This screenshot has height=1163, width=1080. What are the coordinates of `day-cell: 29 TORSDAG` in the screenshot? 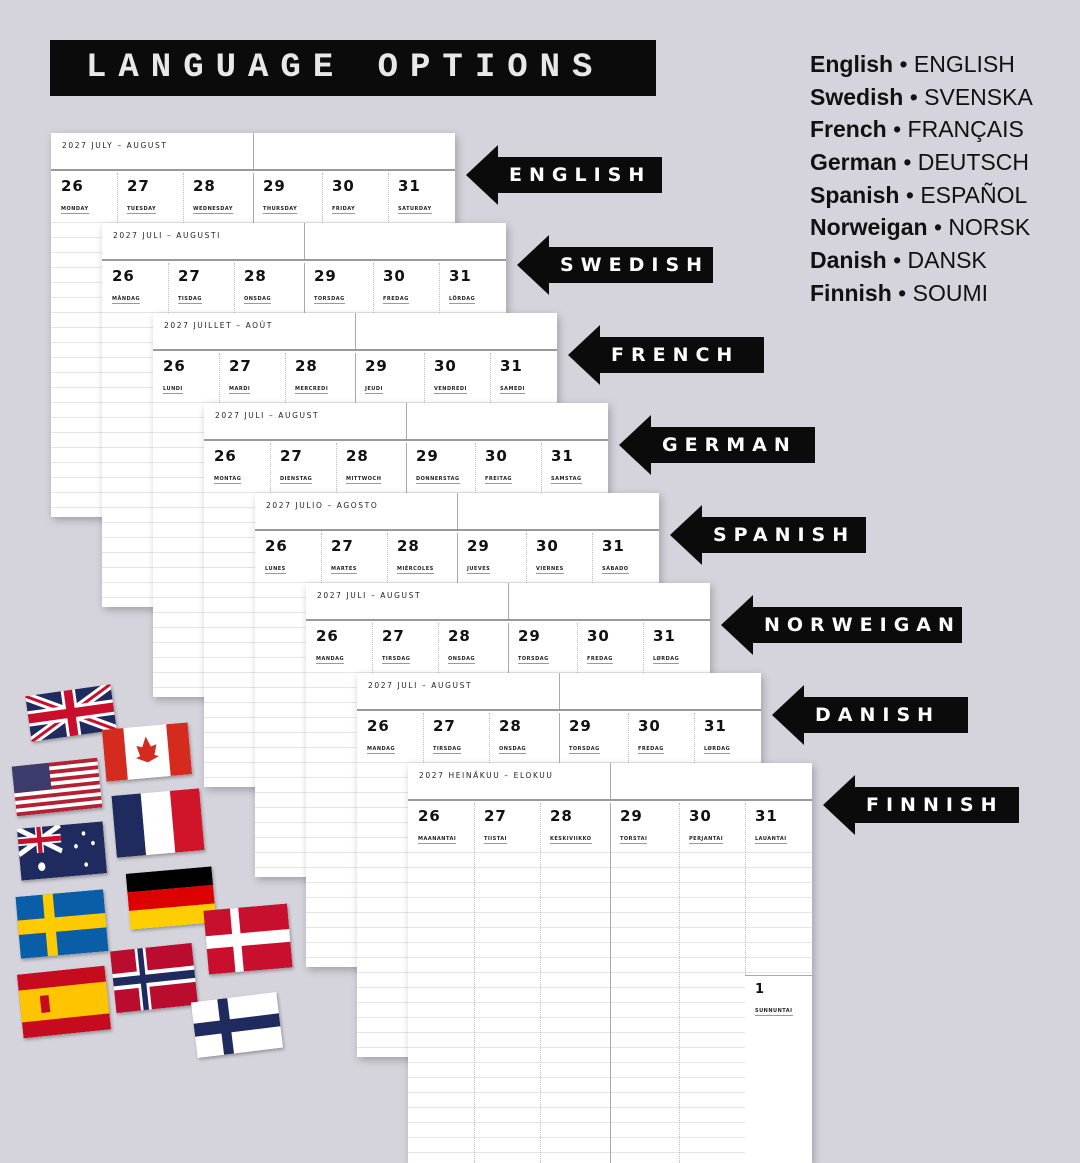 It's located at (329, 285).